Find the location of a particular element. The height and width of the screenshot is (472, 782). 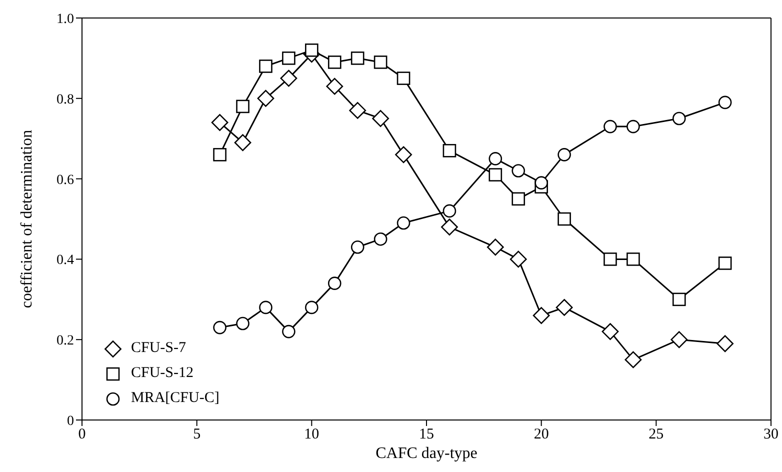

x-tick-label: 5 is located at coordinates (197, 434).